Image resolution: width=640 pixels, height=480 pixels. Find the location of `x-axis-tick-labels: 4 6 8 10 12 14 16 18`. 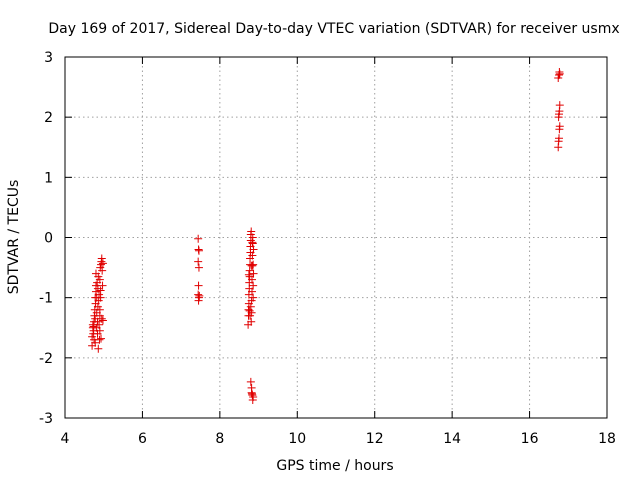

x-axis-tick-labels: 4 6 8 10 12 14 16 18 is located at coordinates (338, 439).